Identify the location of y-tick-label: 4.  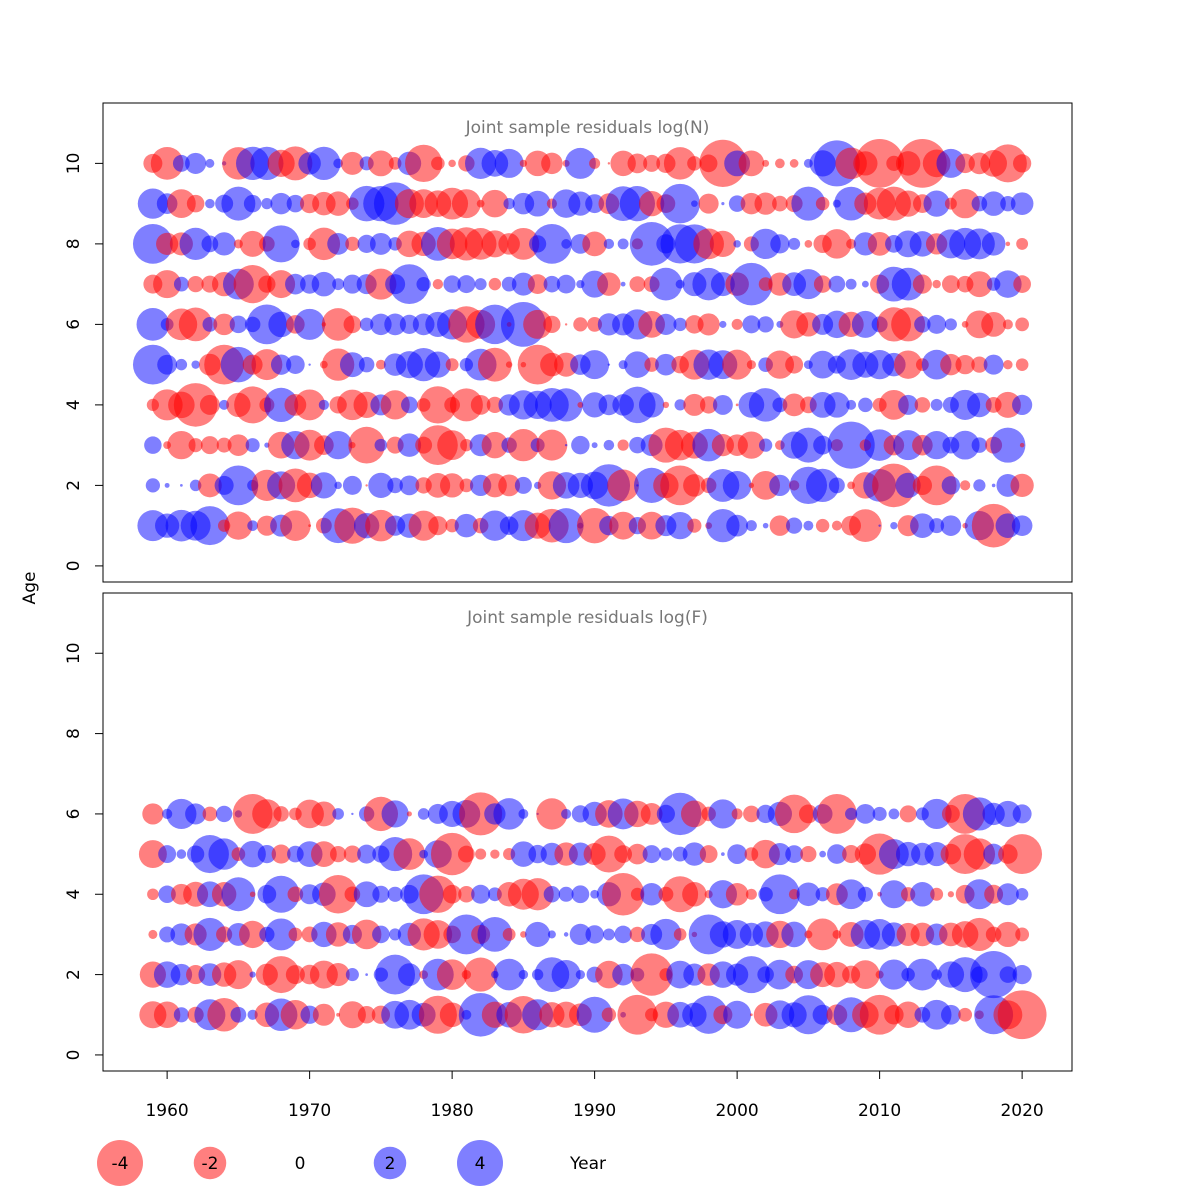
(74, 894).